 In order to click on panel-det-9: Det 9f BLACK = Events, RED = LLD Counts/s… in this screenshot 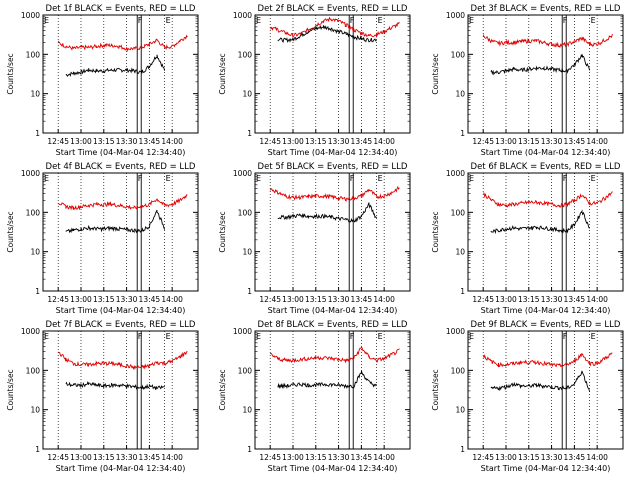, I will do `click(527, 396)`.